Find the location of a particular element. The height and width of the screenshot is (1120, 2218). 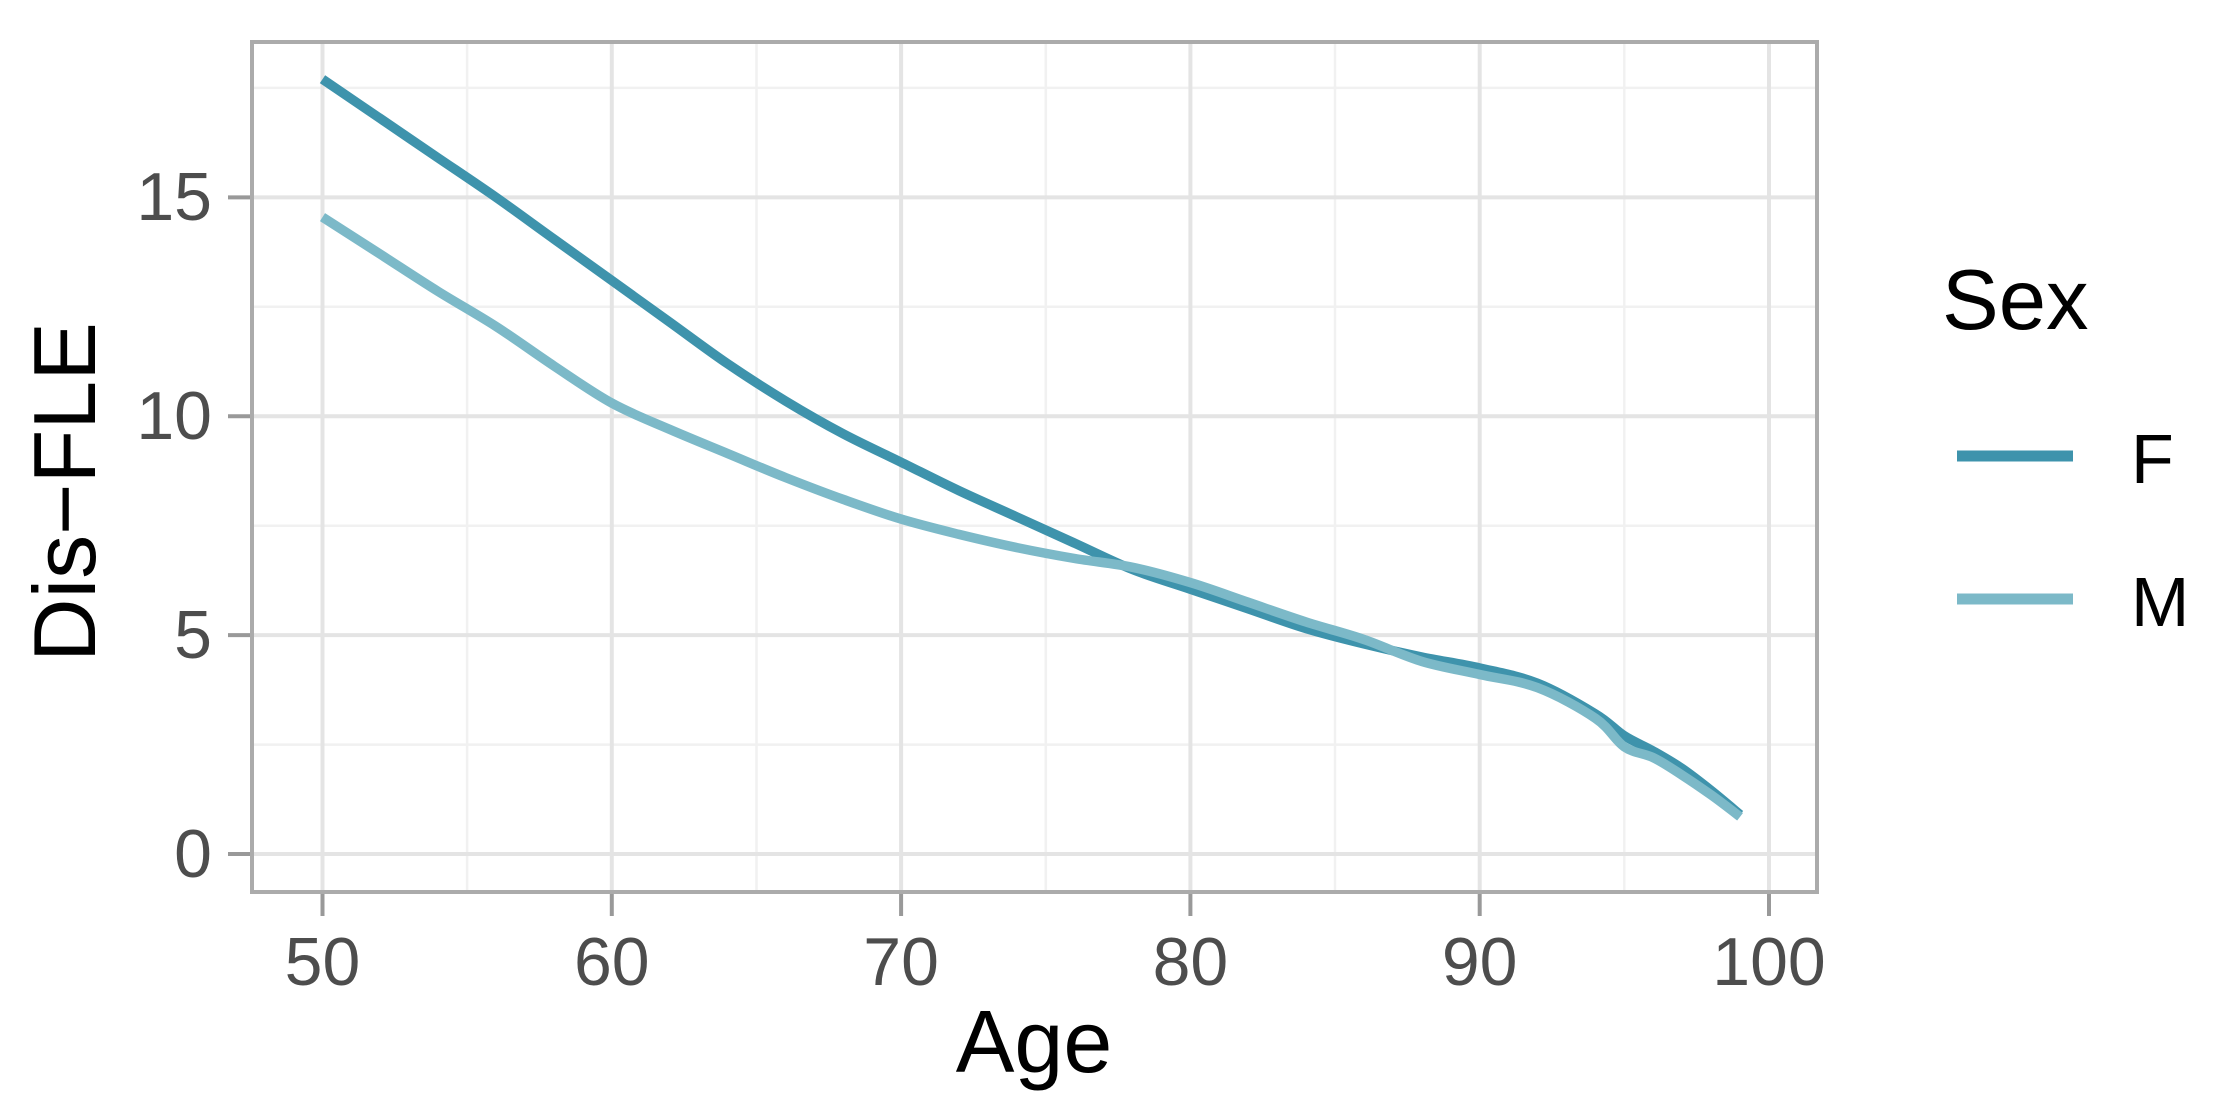

y-tick-label-15: 15 is located at coordinates (174, 197).